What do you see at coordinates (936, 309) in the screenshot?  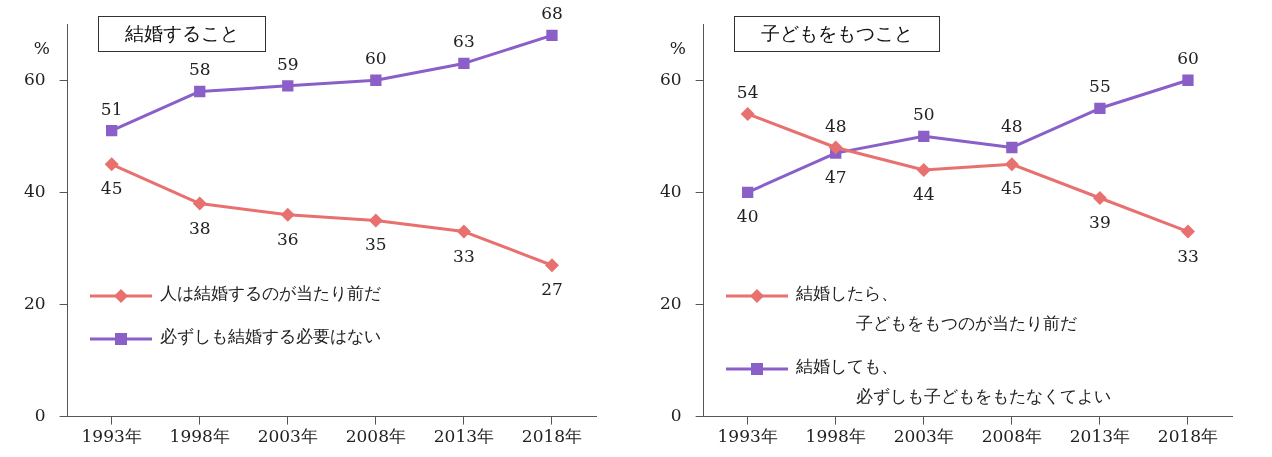 I see `legend-label: 結婚したら、子どもをもつのが当たり前だ` at bounding box center [936, 309].